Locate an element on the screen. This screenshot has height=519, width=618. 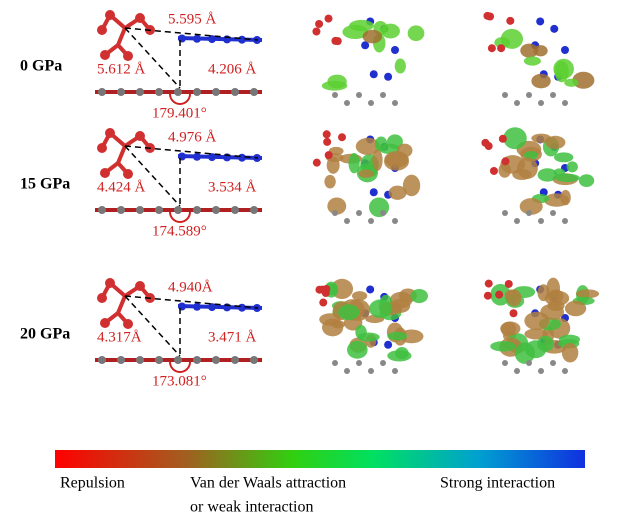
angle-label: 174.589° is located at coordinates (179, 231).